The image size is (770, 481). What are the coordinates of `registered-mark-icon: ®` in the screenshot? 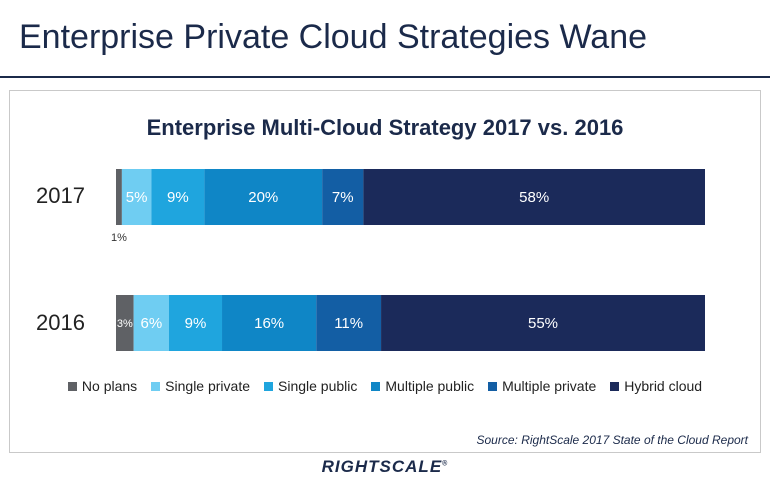 It's located at (445, 464).